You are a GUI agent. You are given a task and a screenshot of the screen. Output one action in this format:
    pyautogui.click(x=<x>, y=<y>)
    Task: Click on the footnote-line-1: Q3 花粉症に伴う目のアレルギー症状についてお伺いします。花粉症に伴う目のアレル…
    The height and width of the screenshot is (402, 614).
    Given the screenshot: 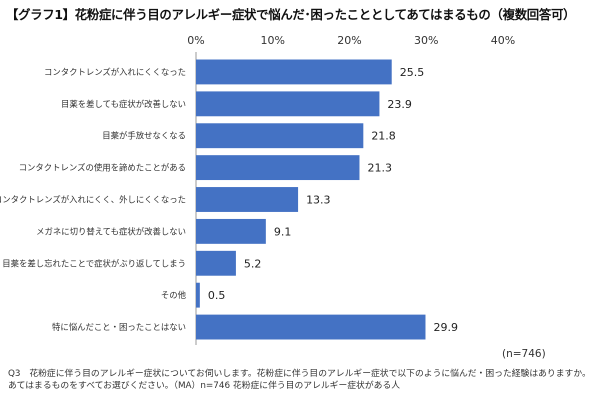 What is the action you would take?
    pyautogui.click(x=299, y=374)
    